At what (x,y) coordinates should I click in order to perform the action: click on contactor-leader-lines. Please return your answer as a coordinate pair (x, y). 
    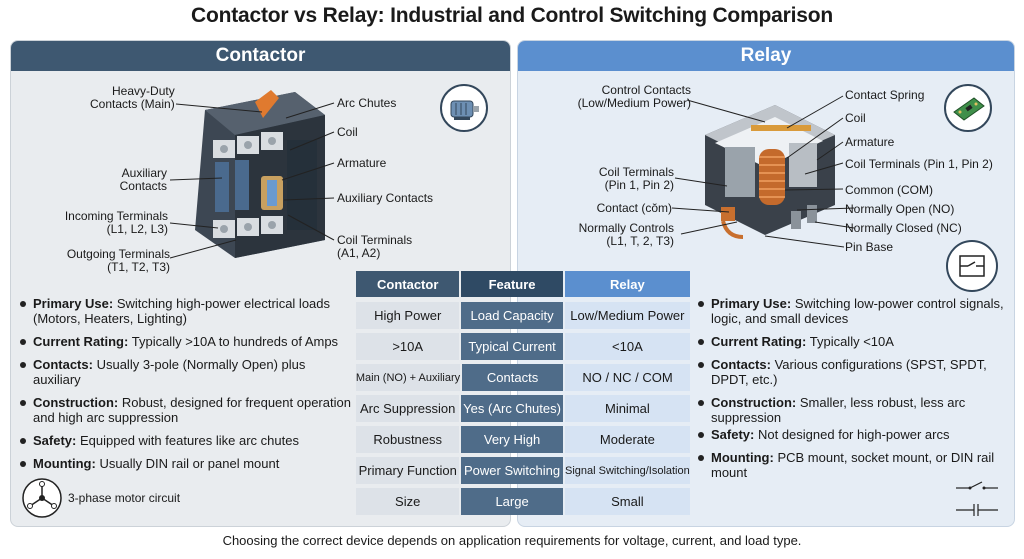
    Looking at the image, I should click on (252, 180).